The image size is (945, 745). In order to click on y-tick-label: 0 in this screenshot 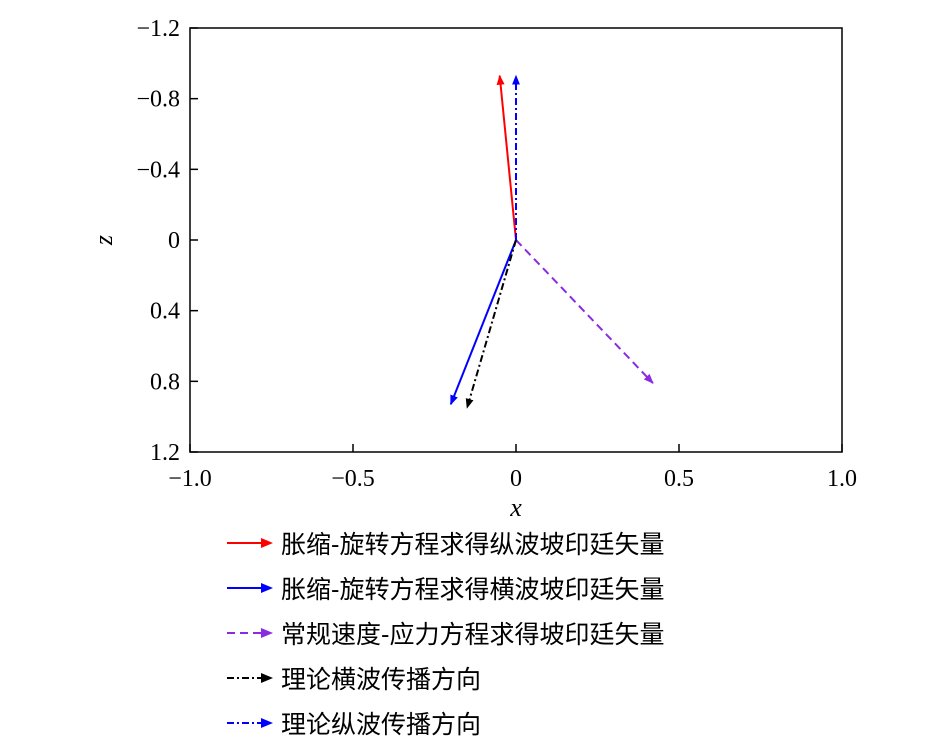, I will do `click(174, 241)`.